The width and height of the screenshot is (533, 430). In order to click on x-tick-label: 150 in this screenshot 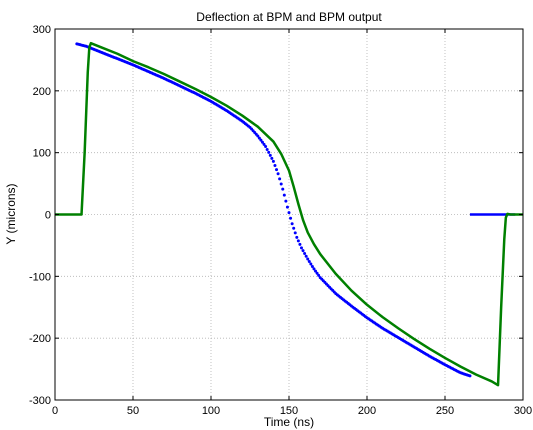, I will do `click(289, 411)`.